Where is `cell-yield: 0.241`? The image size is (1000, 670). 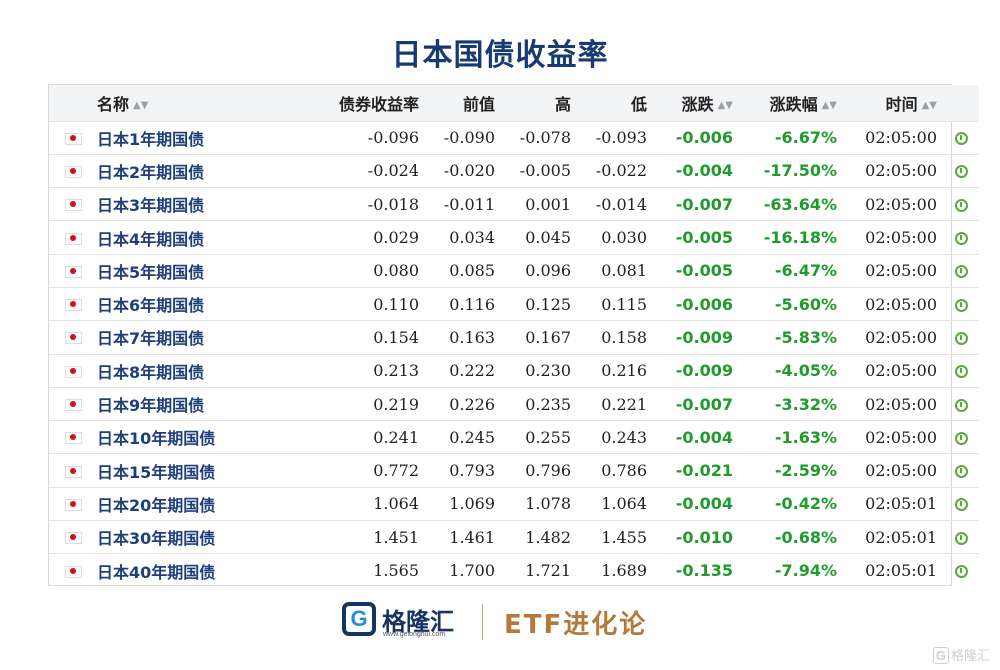
cell-yield: 0.241 is located at coordinates (396, 437).